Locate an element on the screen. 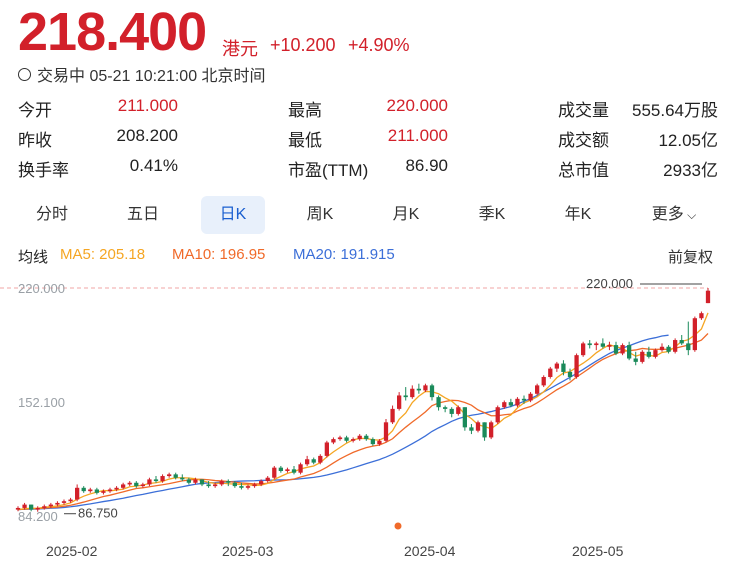 The image size is (738, 574). ma20-value: MA20: 191.915 is located at coordinates (344, 254).